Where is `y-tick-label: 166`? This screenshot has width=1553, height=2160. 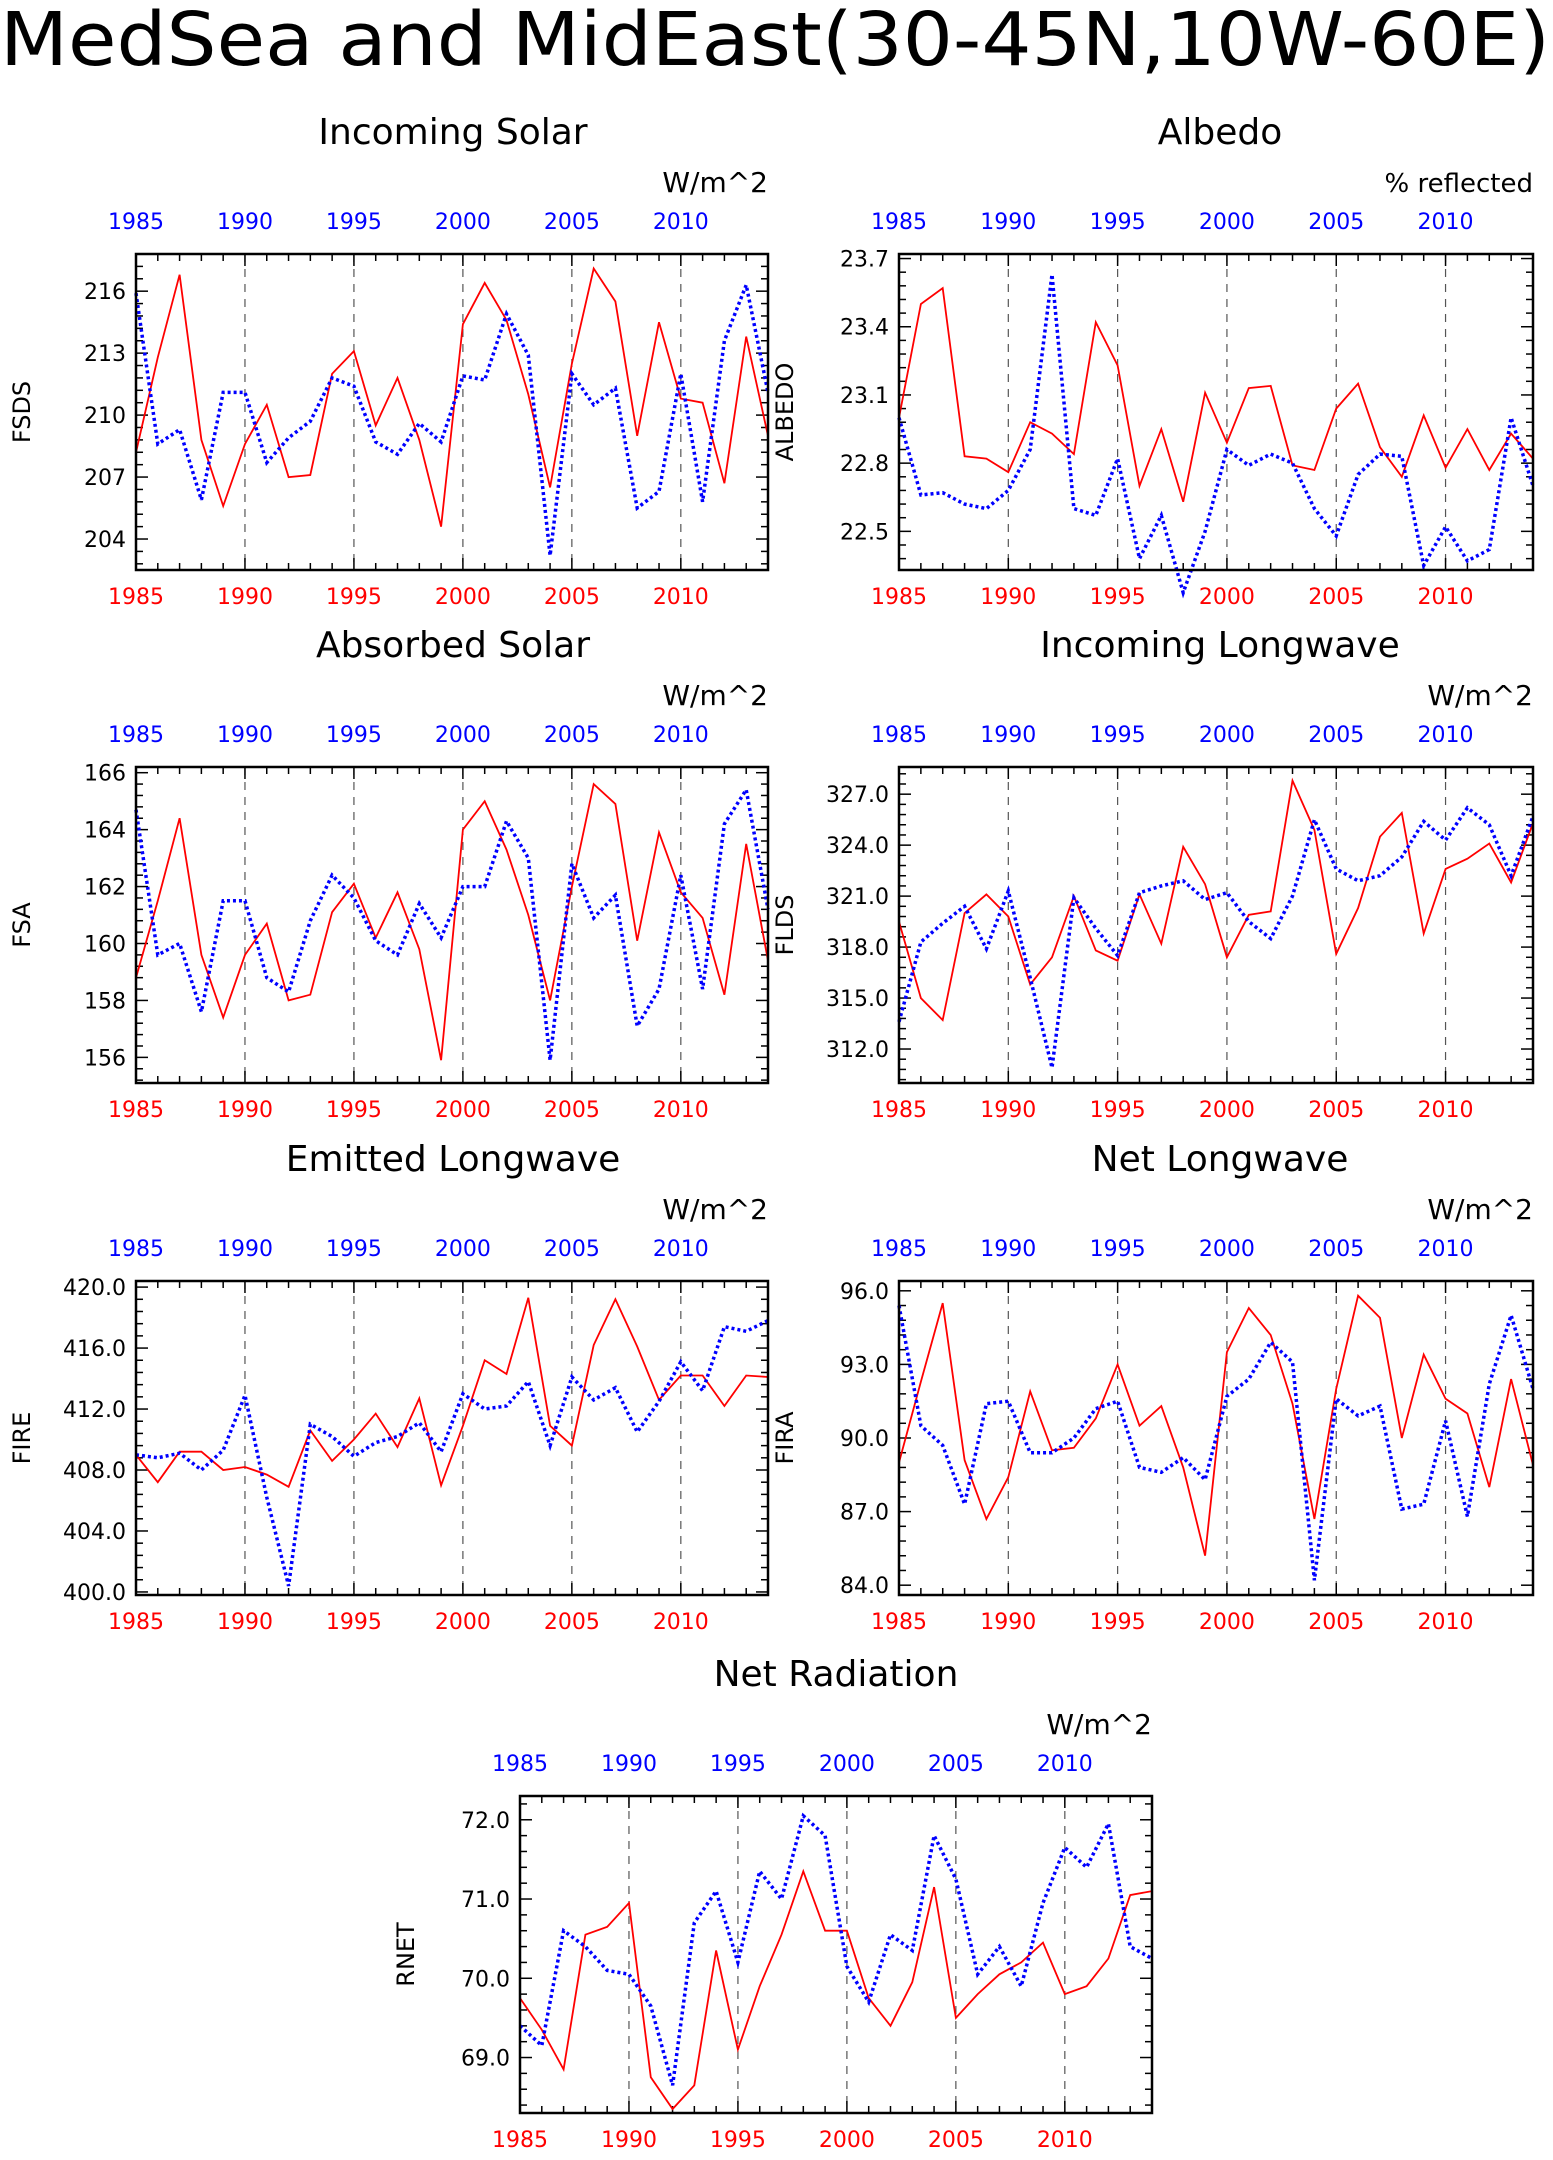
y-tick-label: 166 is located at coordinates (105, 774).